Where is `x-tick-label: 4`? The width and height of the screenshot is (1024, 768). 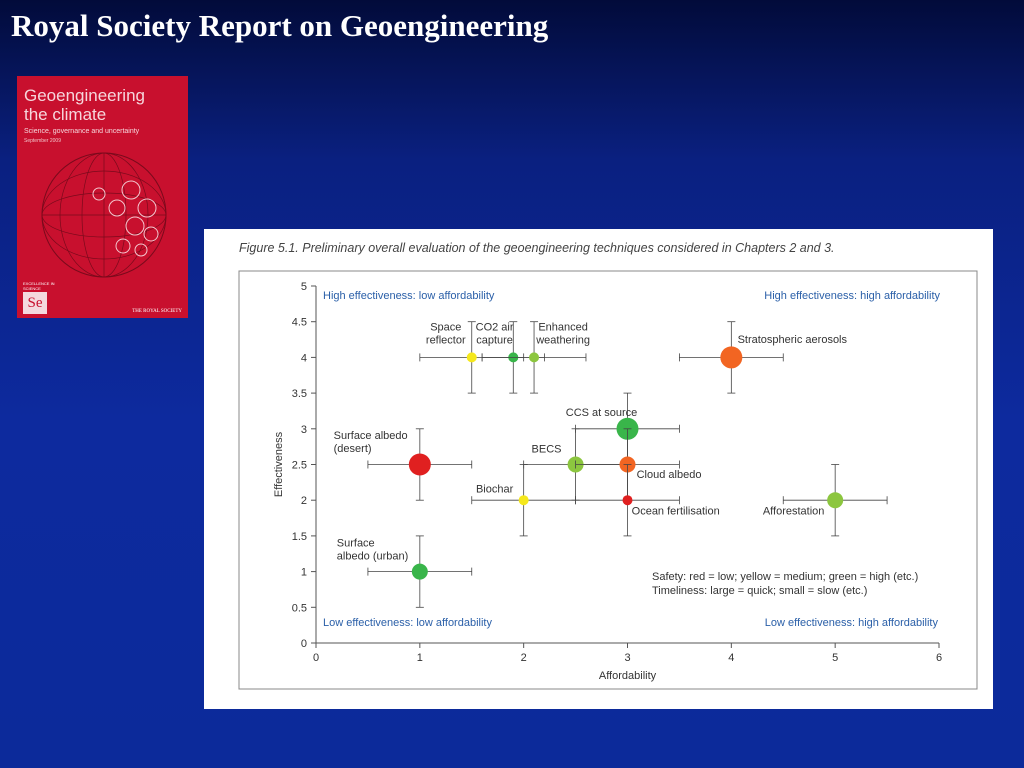 x-tick-label: 4 is located at coordinates (731, 658).